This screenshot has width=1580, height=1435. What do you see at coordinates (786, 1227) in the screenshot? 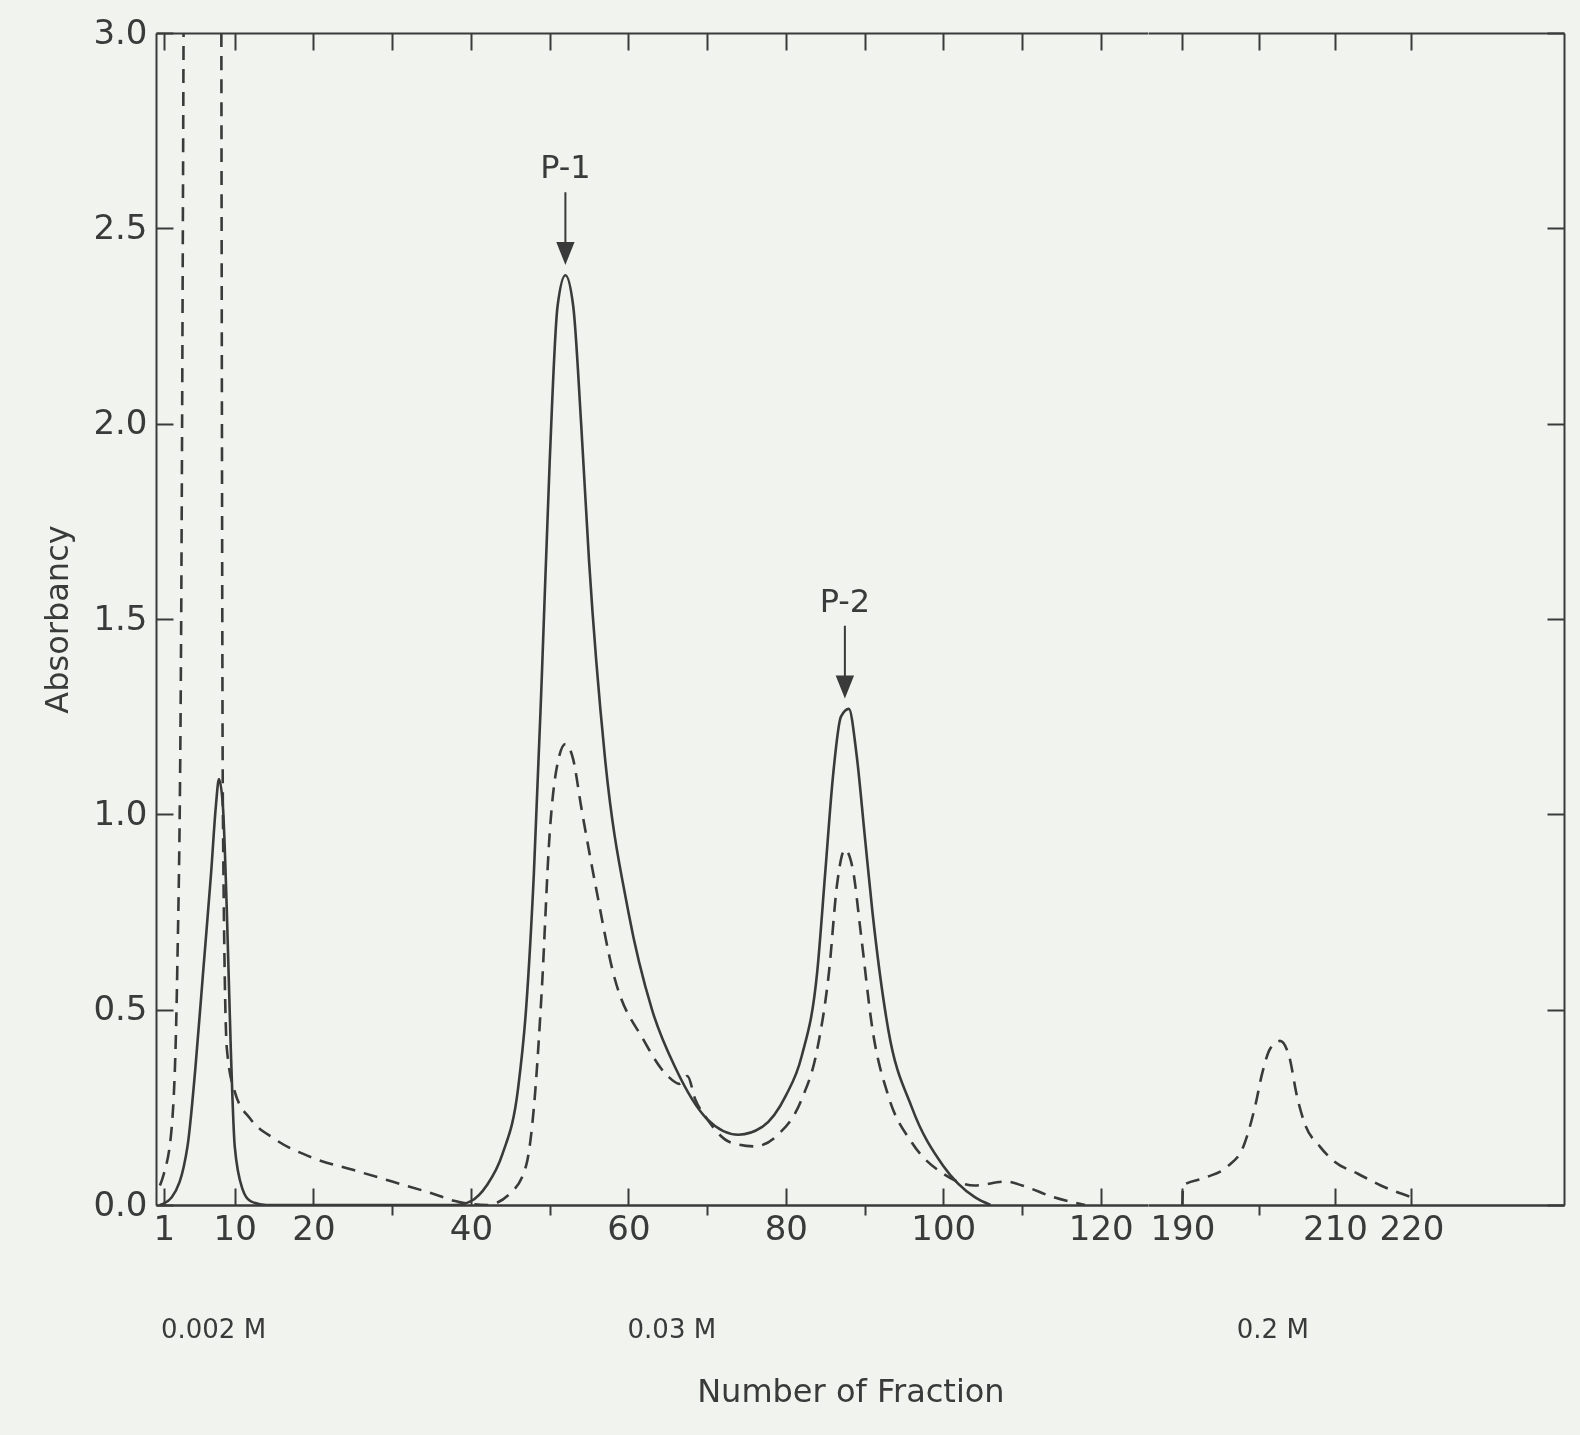
I see `x-tick-label: 80` at bounding box center [786, 1227].